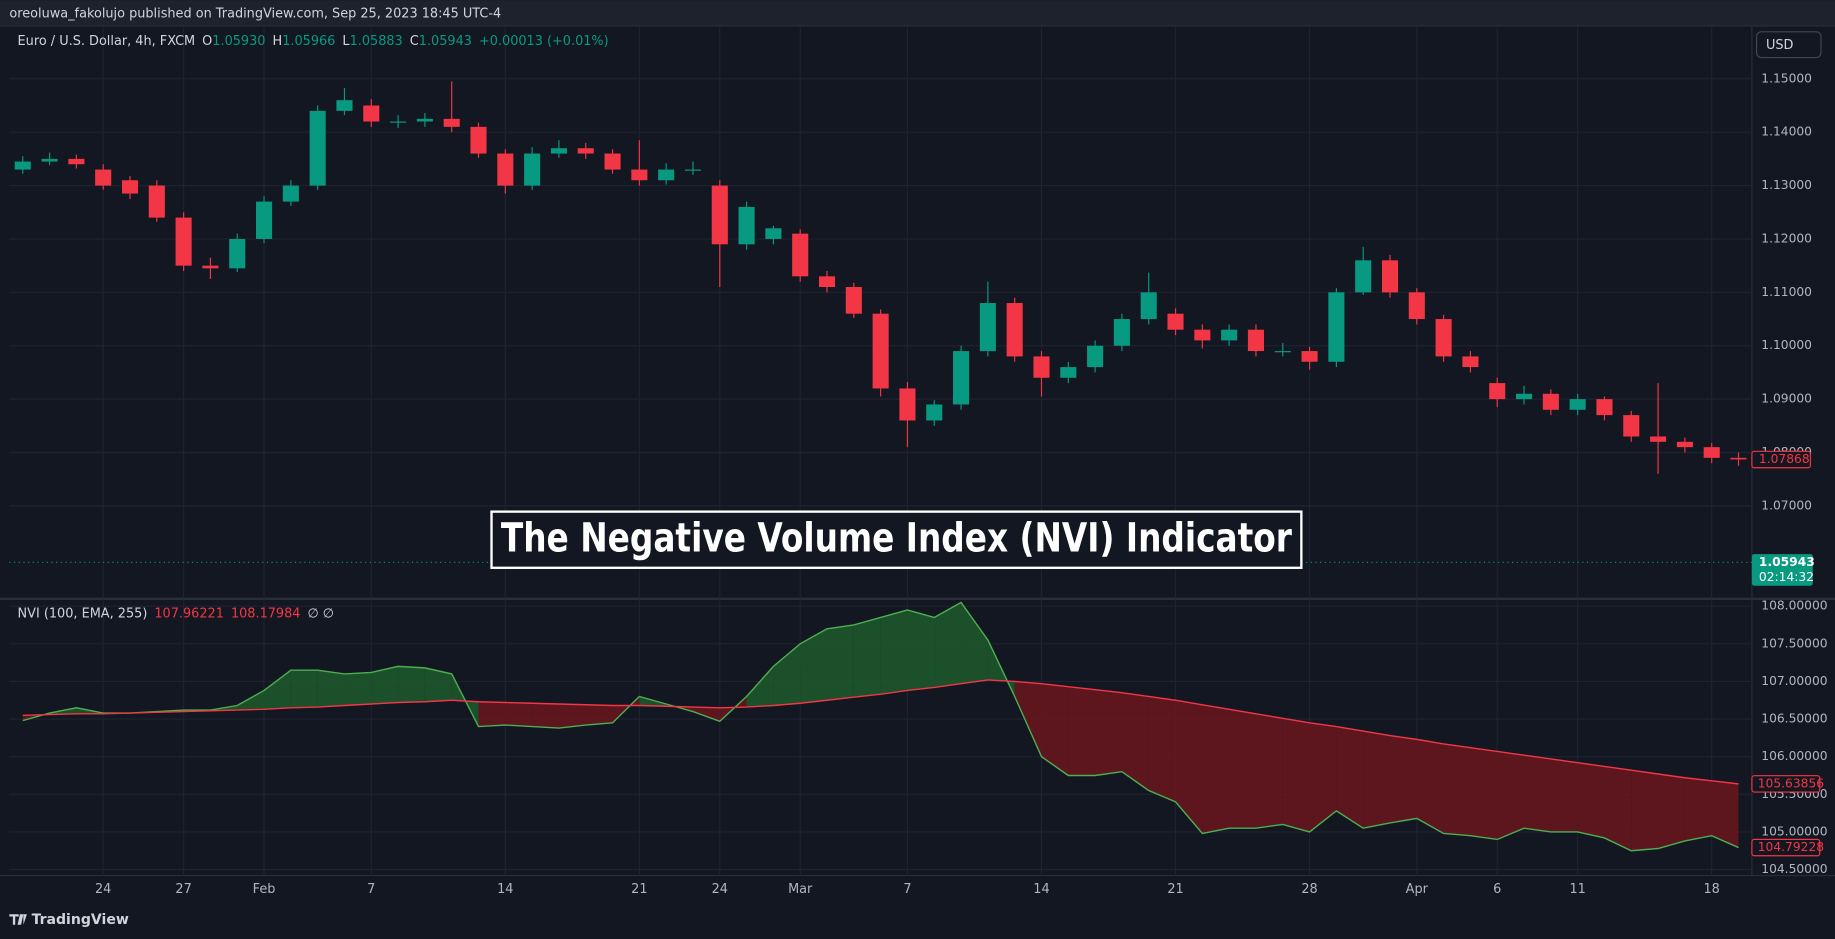 The width and height of the screenshot is (1835, 939). I want to click on x-tick-label: 6, so click(1497, 889).